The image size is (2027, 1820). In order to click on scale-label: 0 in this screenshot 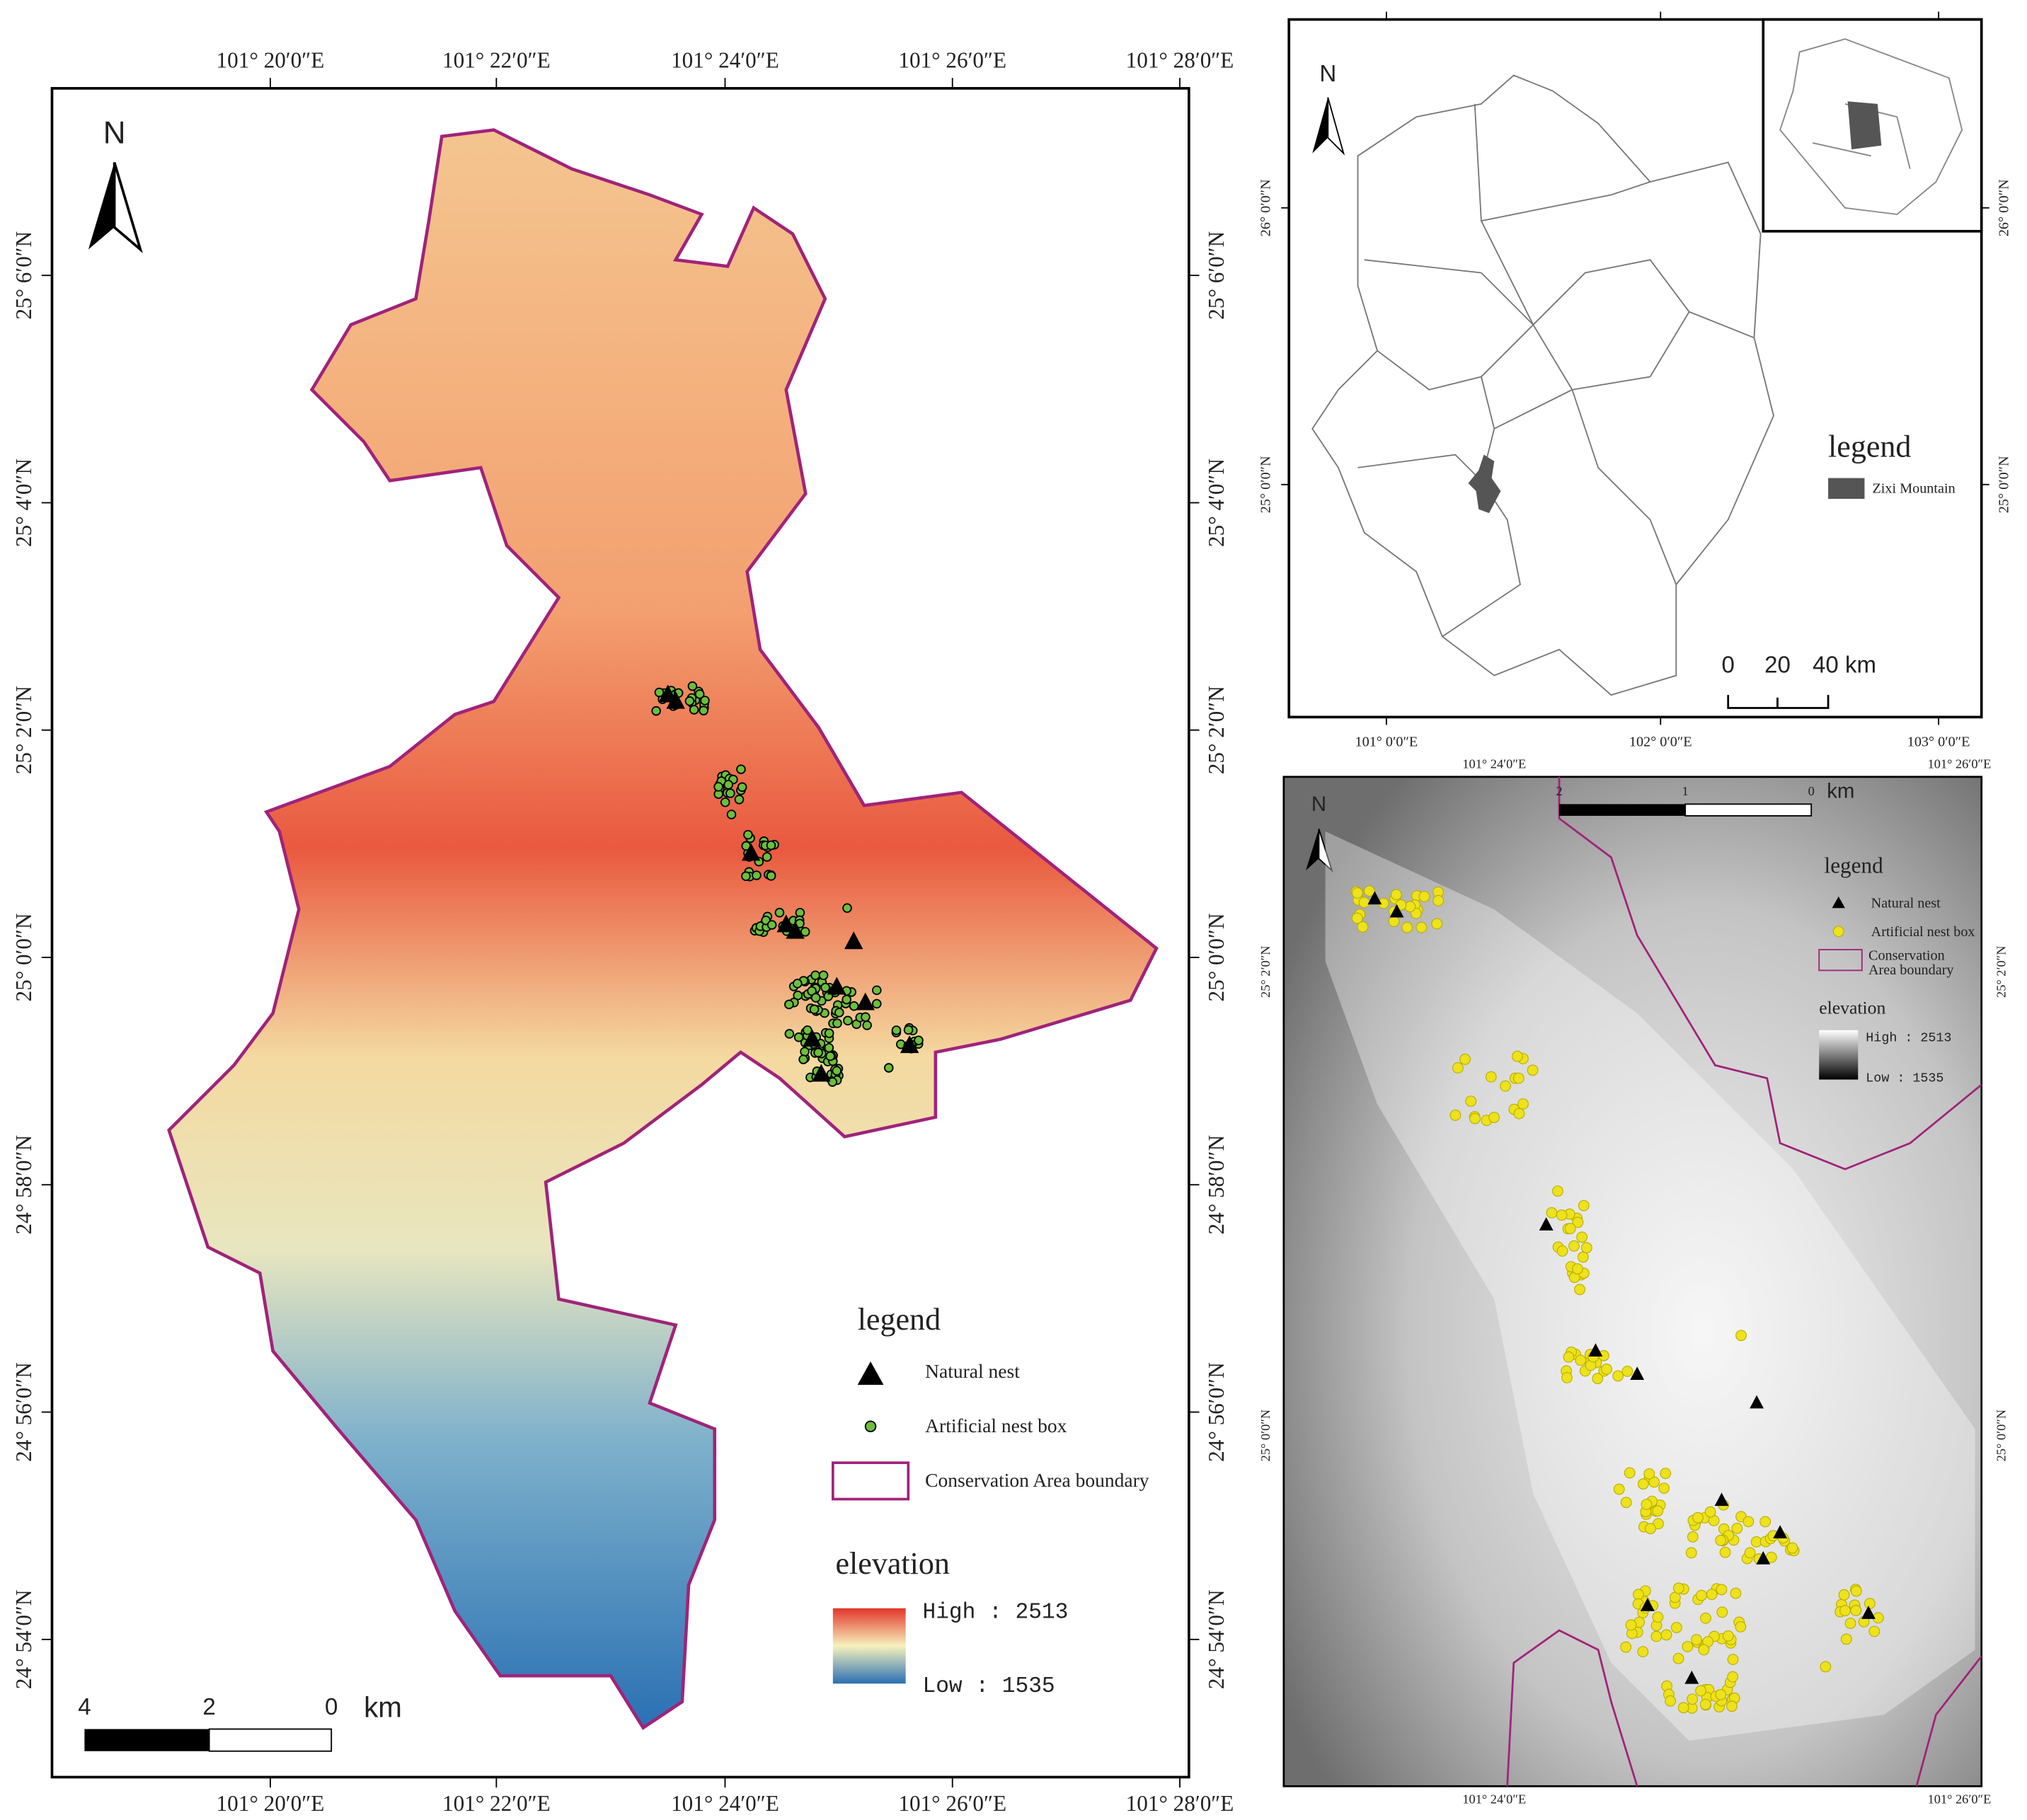, I will do `click(1728, 665)`.